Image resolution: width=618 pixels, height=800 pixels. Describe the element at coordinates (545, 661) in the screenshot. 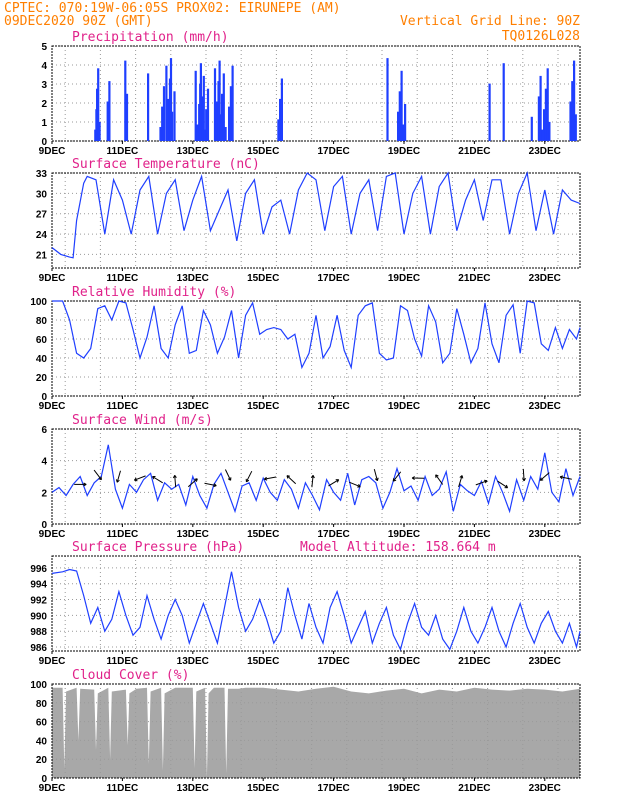

I see `pres-xtick-label: 23DEC` at that location.